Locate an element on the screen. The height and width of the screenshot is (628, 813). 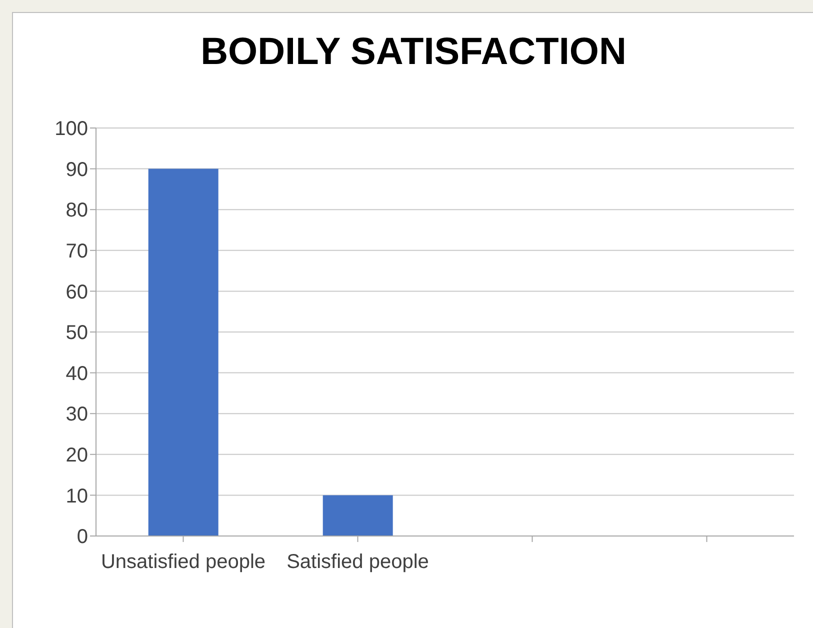
y-tick-label: 0 is located at coordinates (82, 537).